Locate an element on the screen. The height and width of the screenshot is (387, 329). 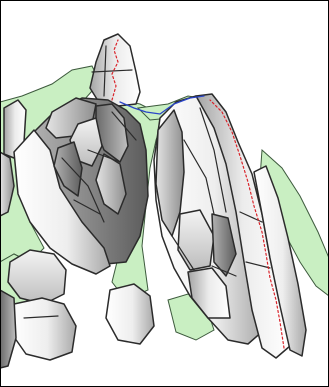
rock-lower-centre-block is located at coordinates (130, 314).